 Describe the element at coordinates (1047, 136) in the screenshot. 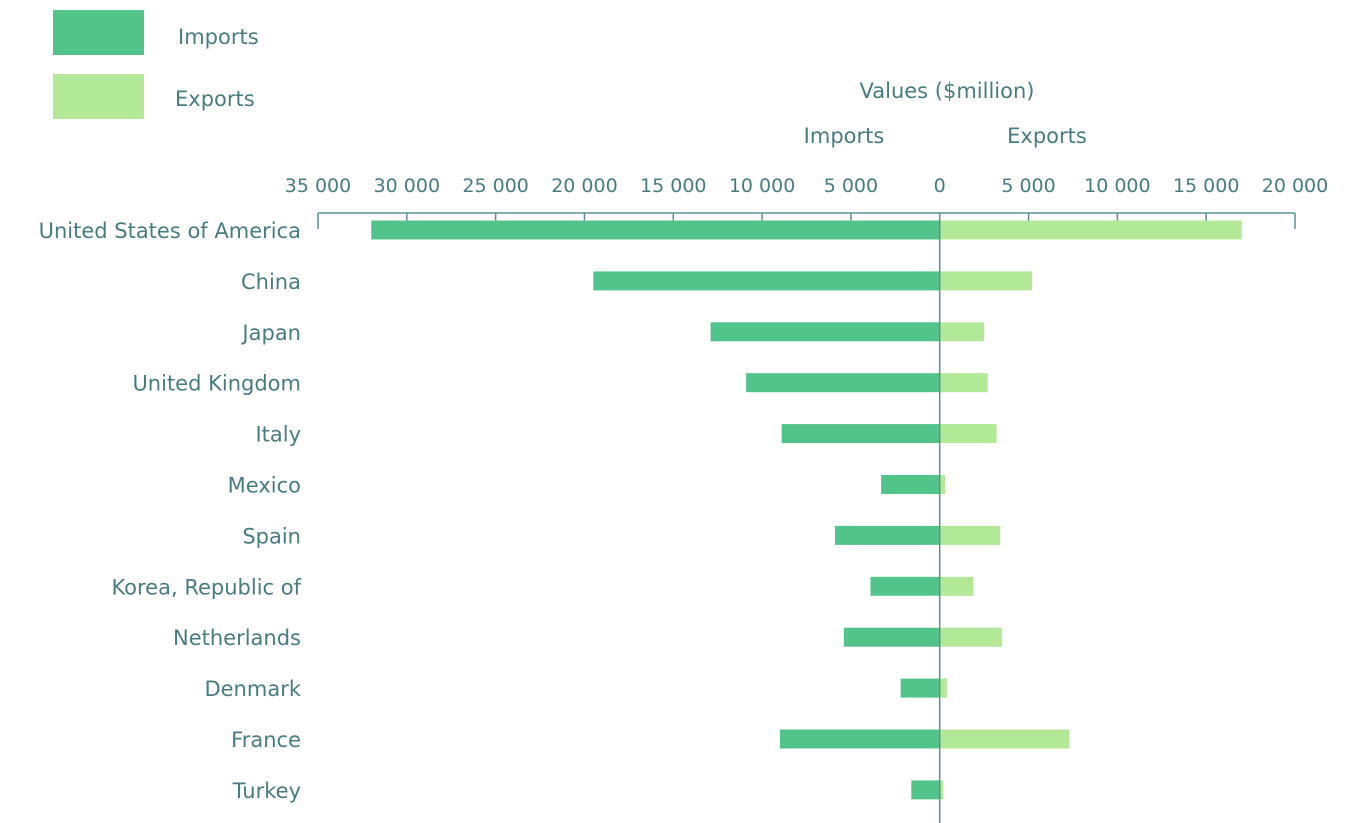

I see `exports-side-label: Exports` at that location.